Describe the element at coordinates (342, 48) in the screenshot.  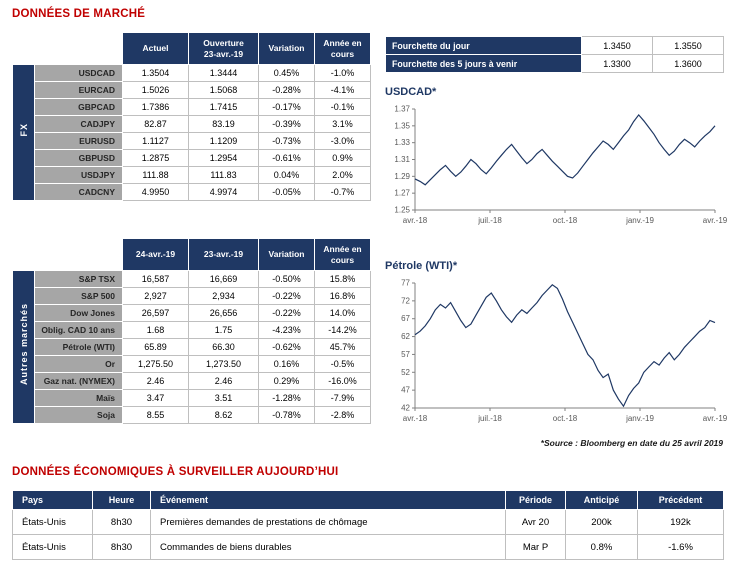
I see `fx-header-ytd: Année en cours` at that location.